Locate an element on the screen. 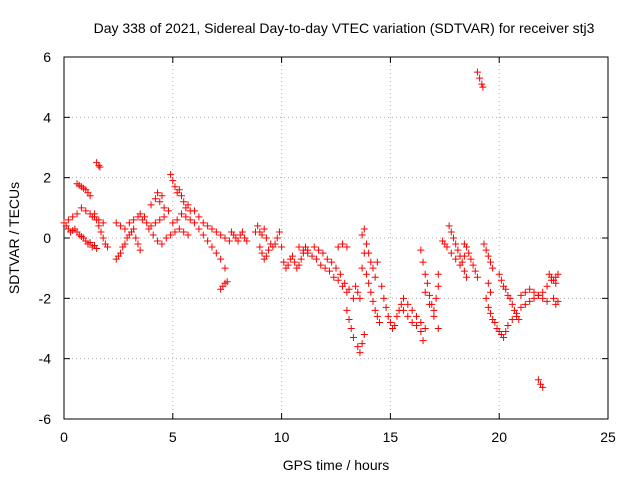 This screenshot has height=480, width=640. y-tick-label: 4 is located at coordinates (47, 117).